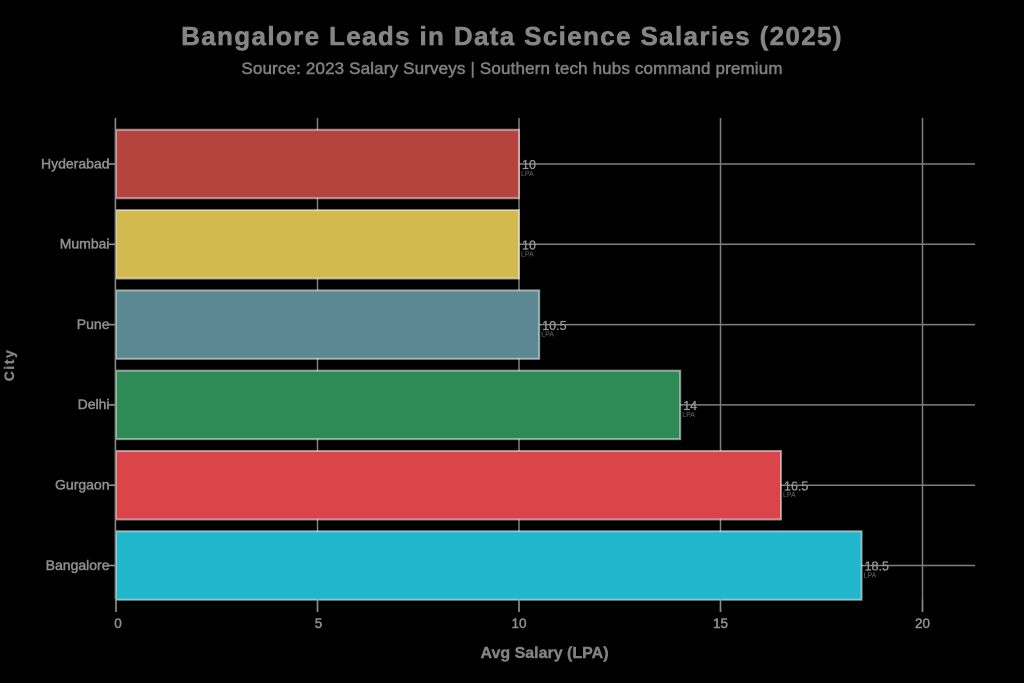 The width and height of the screenshot is (1024, 683). I want to click on svg-text: 18.5, so click(877, 567).